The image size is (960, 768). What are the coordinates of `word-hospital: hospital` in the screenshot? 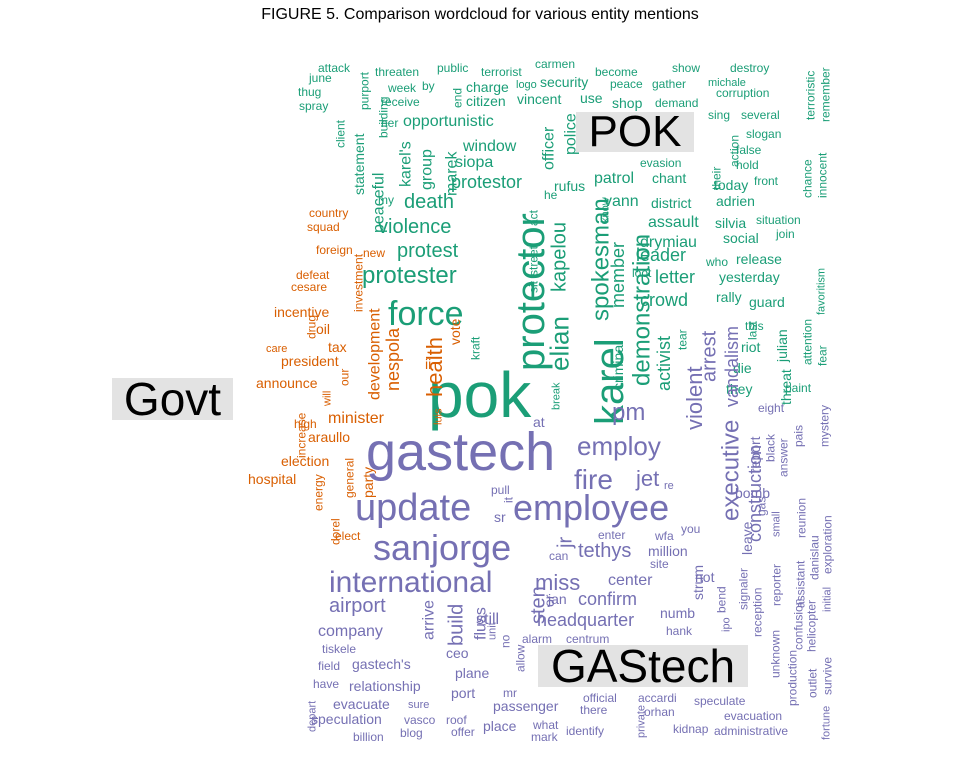 It's located at (272, 479).